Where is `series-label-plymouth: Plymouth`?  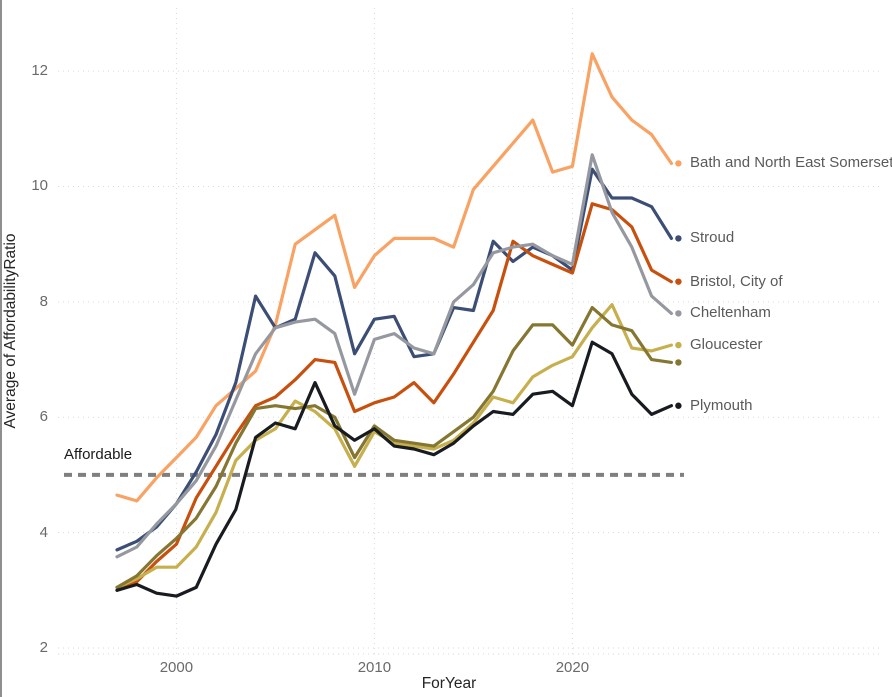 series-label-plymouth: Plymouth is located at coordinates (721, 405).